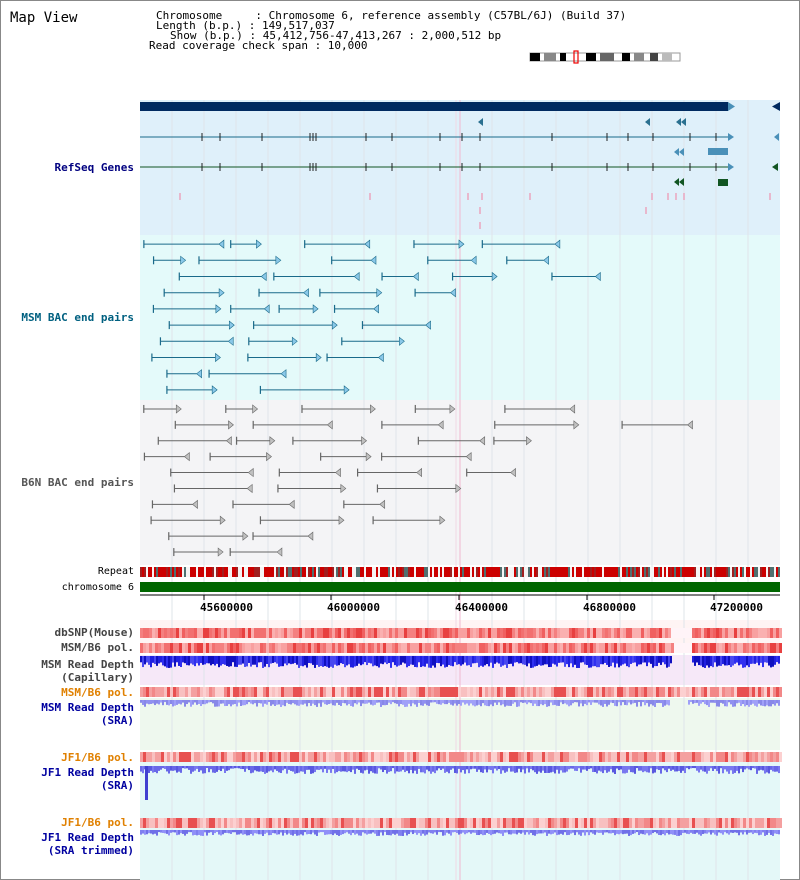 Image resolution: width=800 pixels, height=880 pixels. I want to click on track-label-refseq: RefSeq Genes, so click(94, 167).